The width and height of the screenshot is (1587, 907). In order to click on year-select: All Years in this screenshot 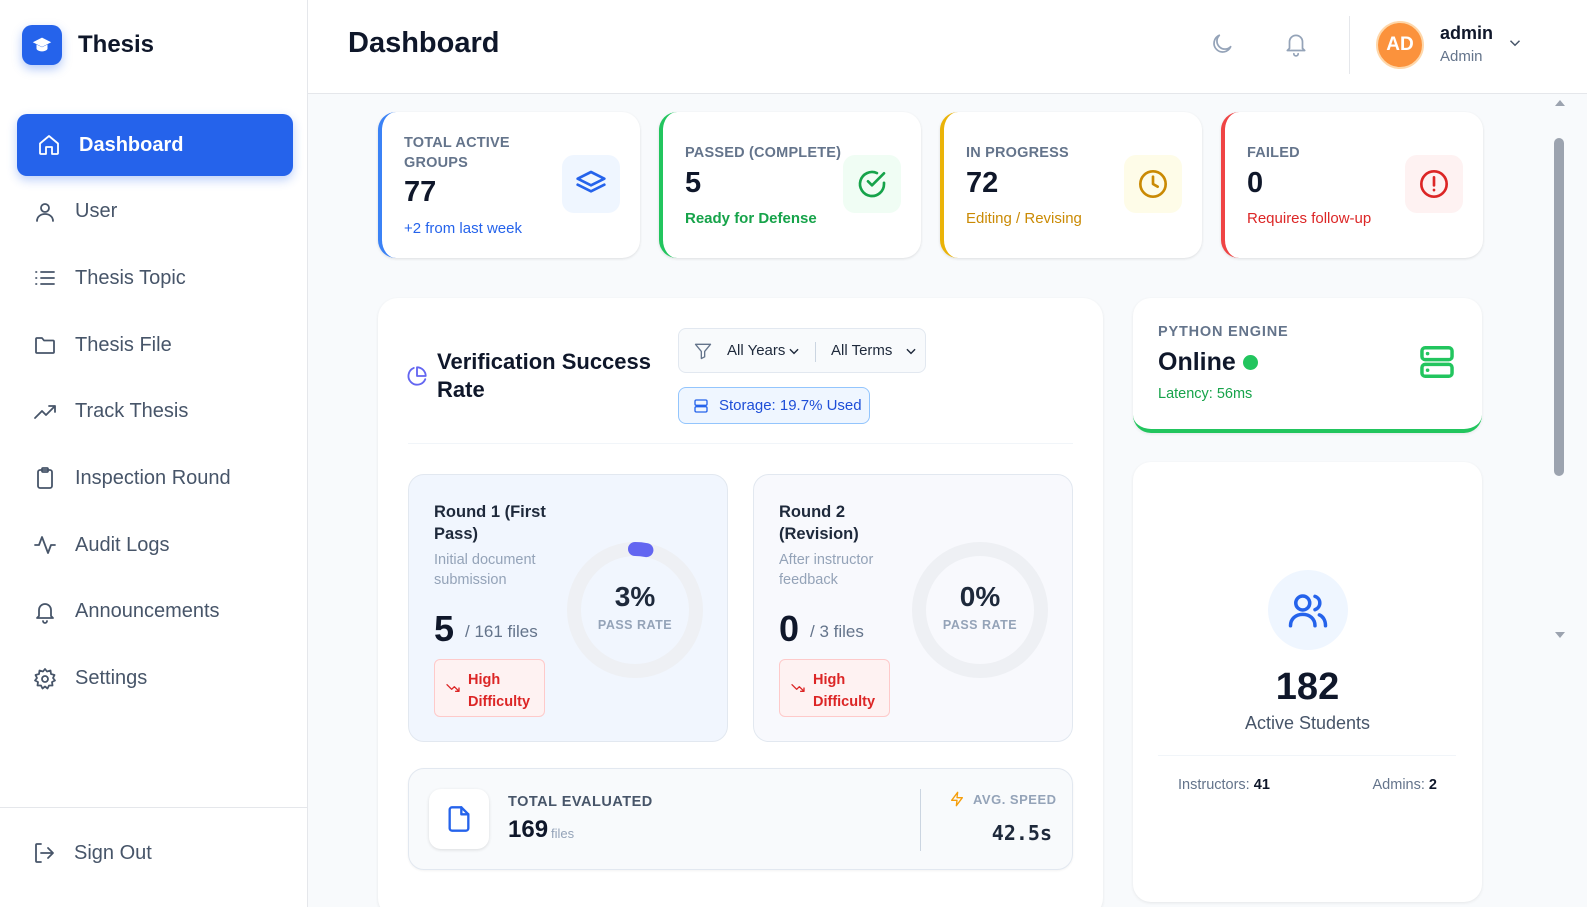, I will do `click(756, 350)`.